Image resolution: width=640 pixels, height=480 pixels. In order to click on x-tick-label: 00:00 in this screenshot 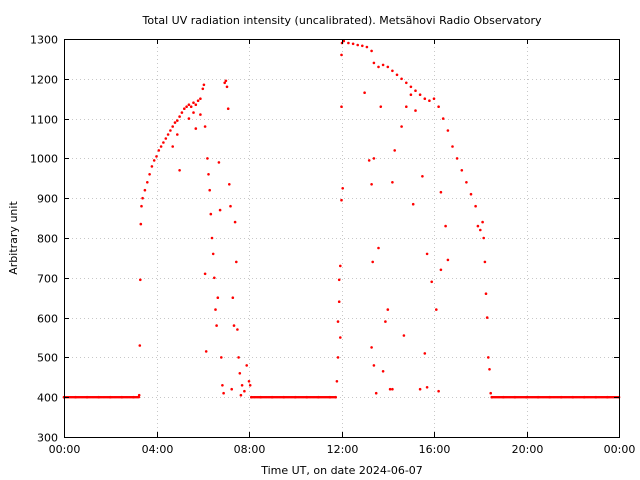, I will do `click(620, 449)`.